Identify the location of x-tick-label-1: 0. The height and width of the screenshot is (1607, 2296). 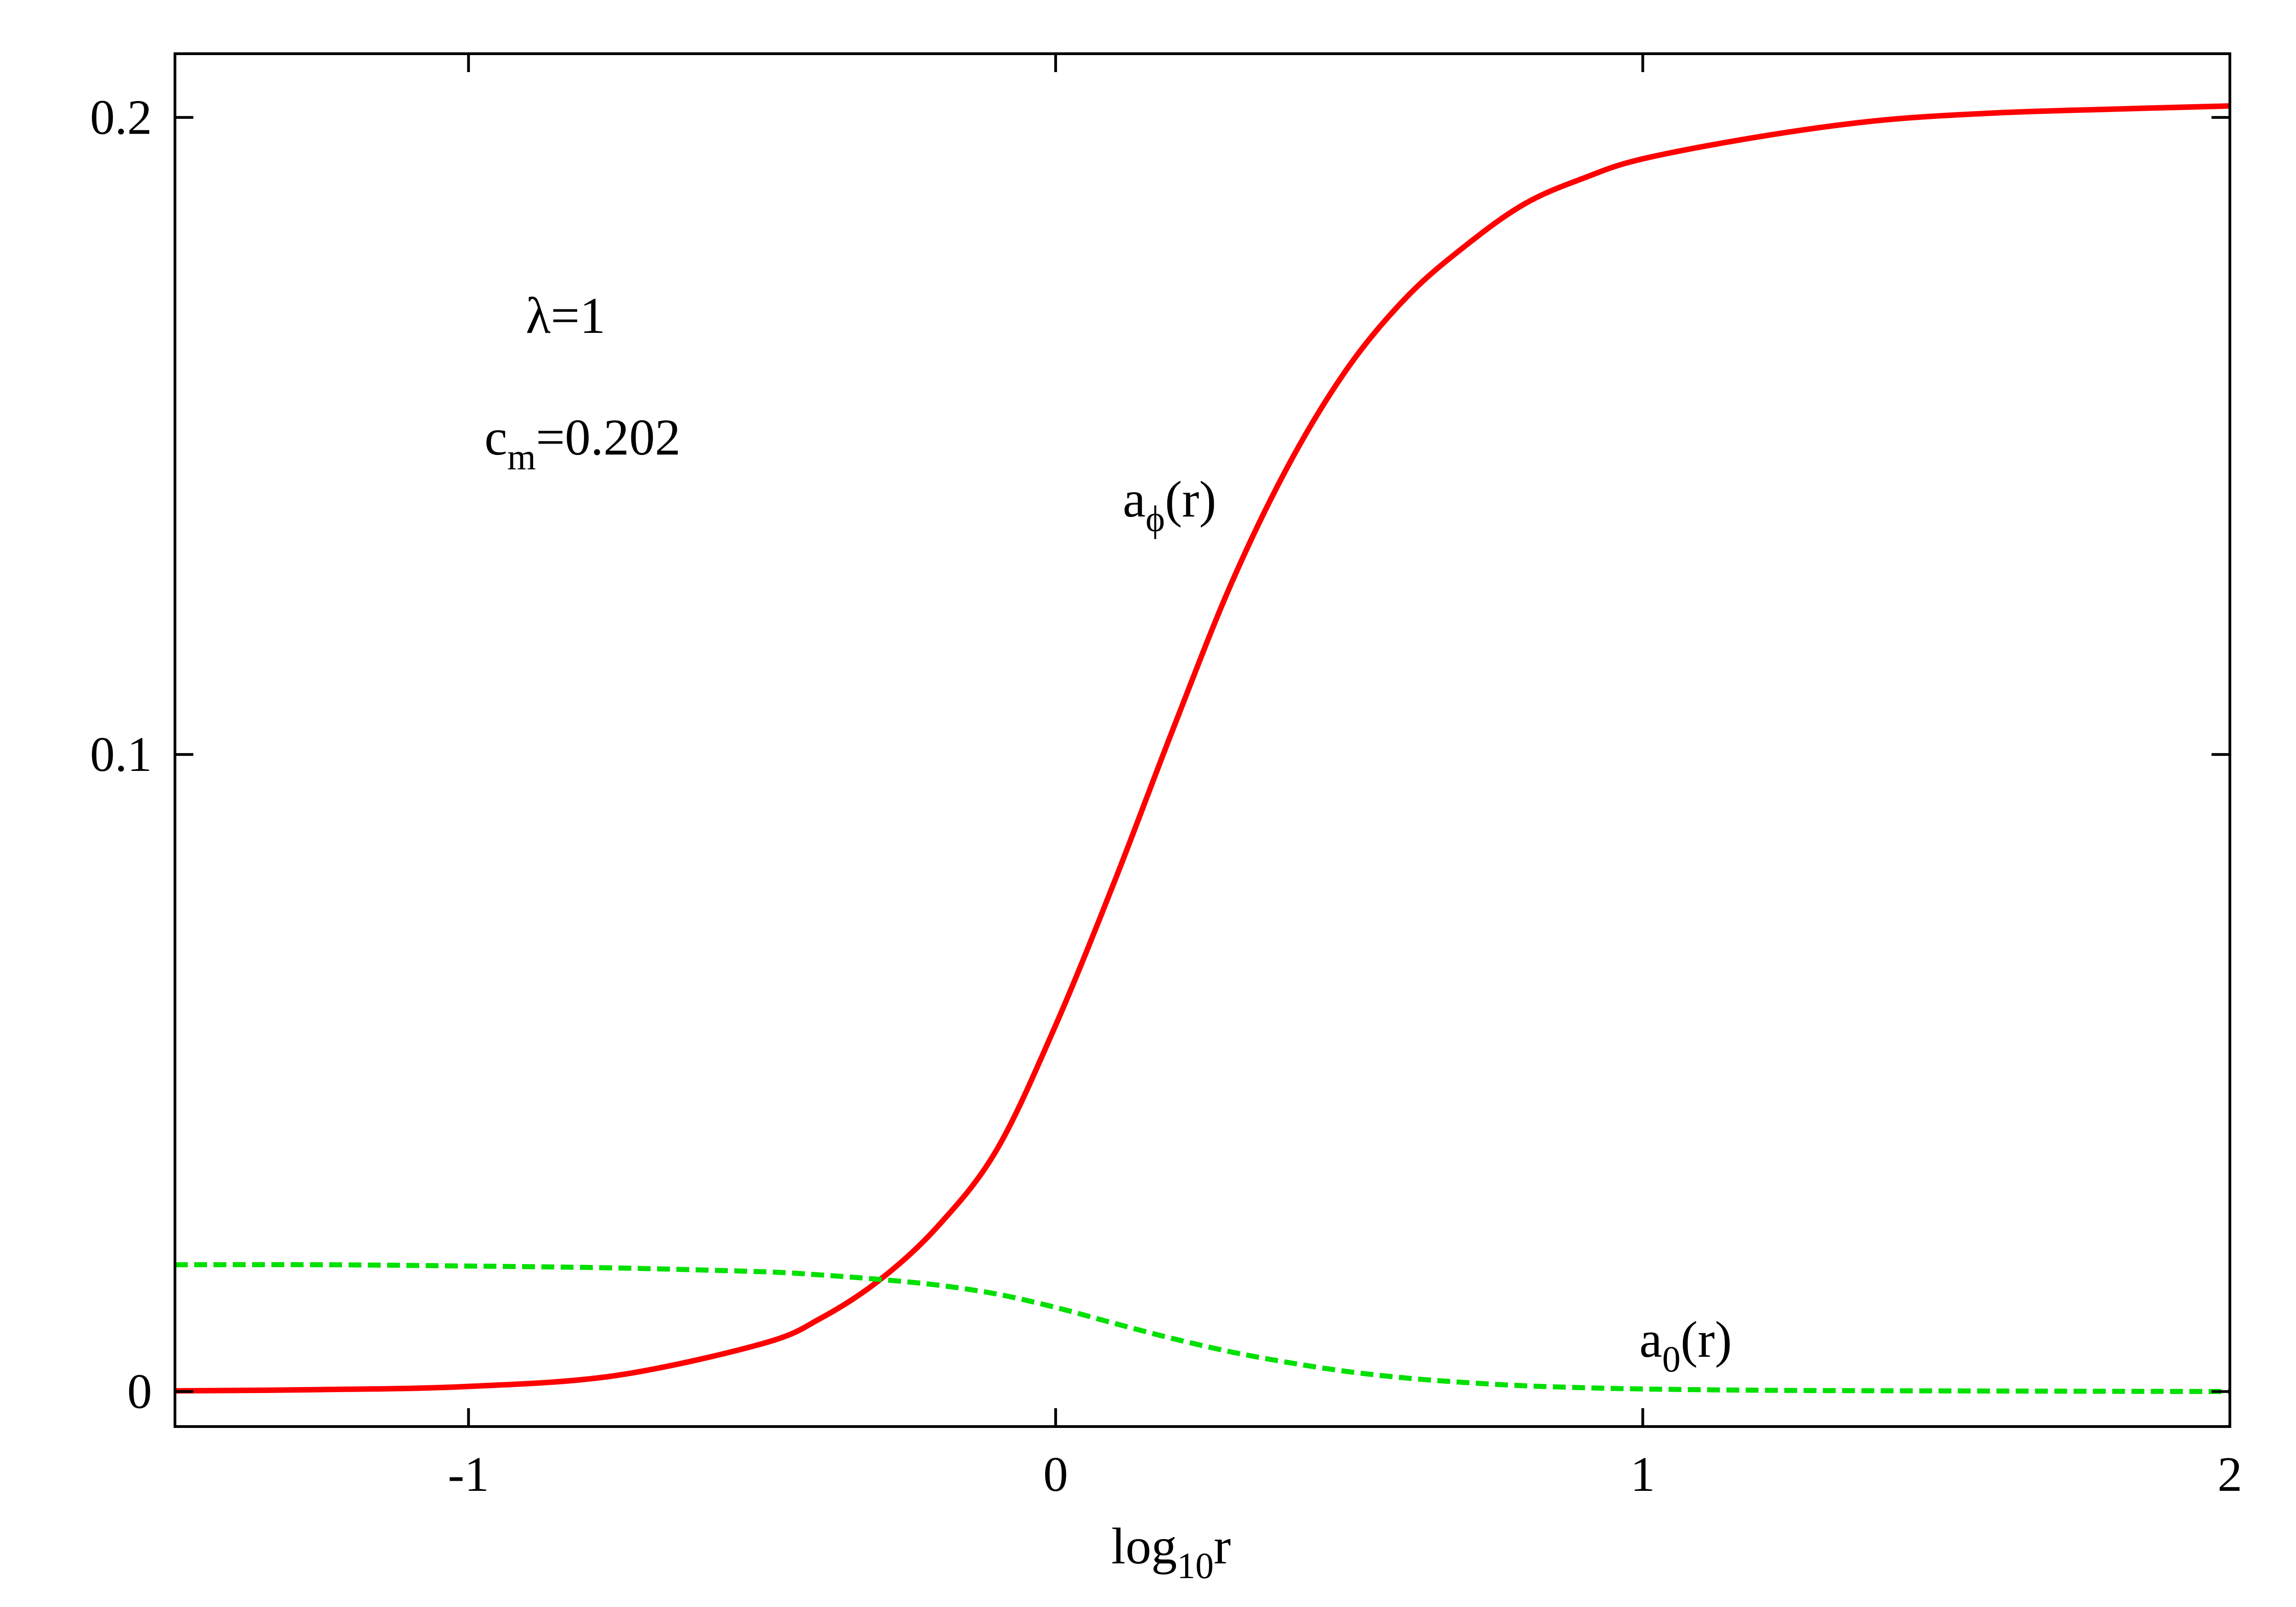
(1055, 1474).